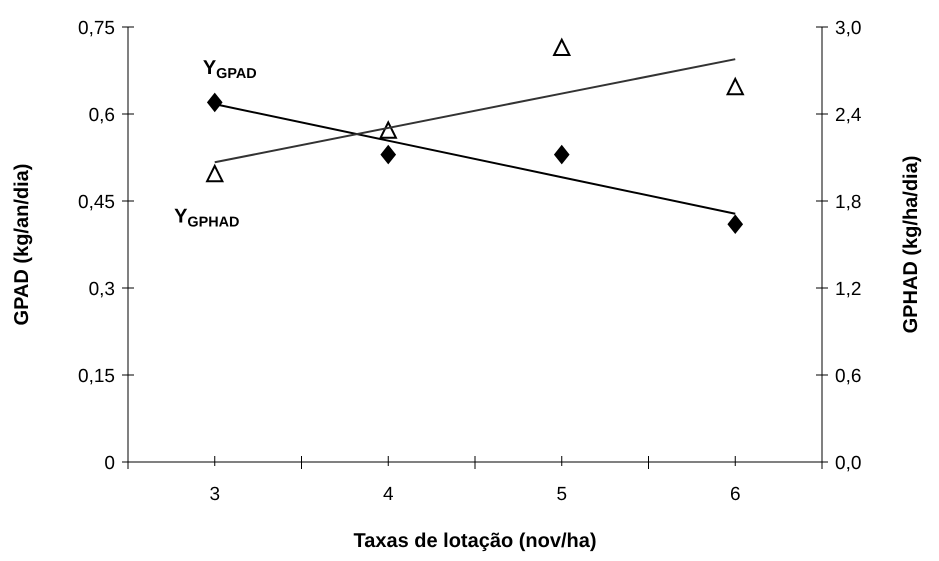  Describe the element at coordinates (848, 376) in the screenshot. I see `y2-tick-label: 0,6` at that location.